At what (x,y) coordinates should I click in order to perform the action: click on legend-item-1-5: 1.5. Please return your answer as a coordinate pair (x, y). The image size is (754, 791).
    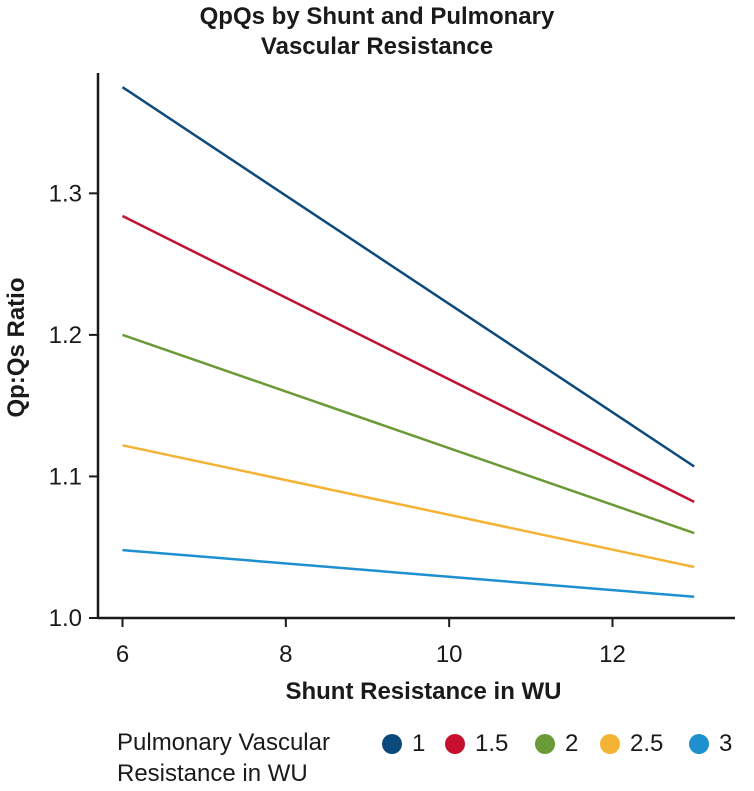
    Looking at the image, I should click on (476, 744).